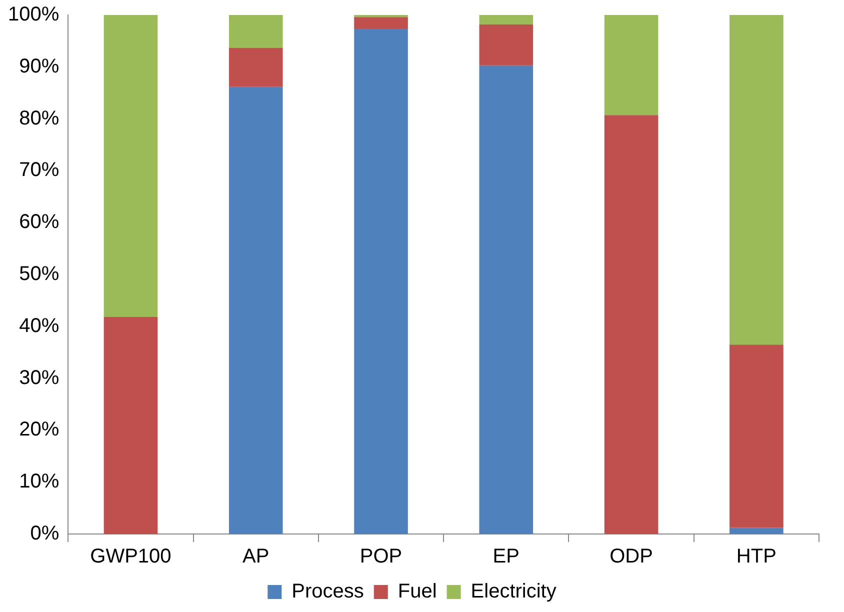 The width and height of the screenshot is (844, 612). Describe the element at coordinates (39, 222) in the screenshot. I see `y-tick-label: 60%` at that location.